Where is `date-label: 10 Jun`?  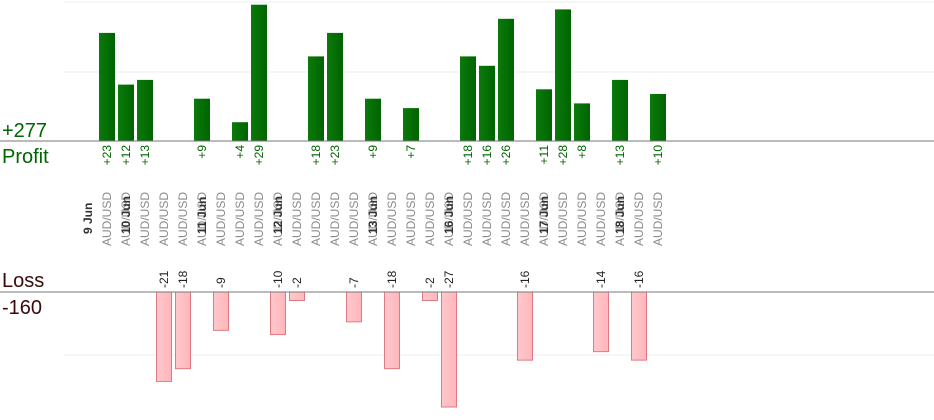
date-label: 10 Jun is located at coordinates (126, 215).